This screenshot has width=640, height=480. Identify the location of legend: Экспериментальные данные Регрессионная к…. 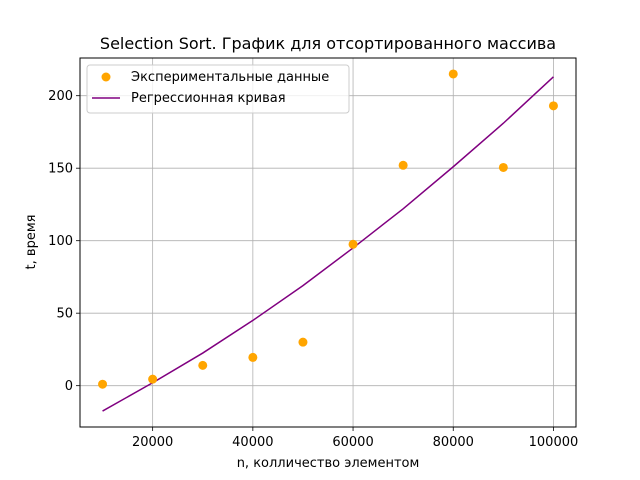
(218, 89).